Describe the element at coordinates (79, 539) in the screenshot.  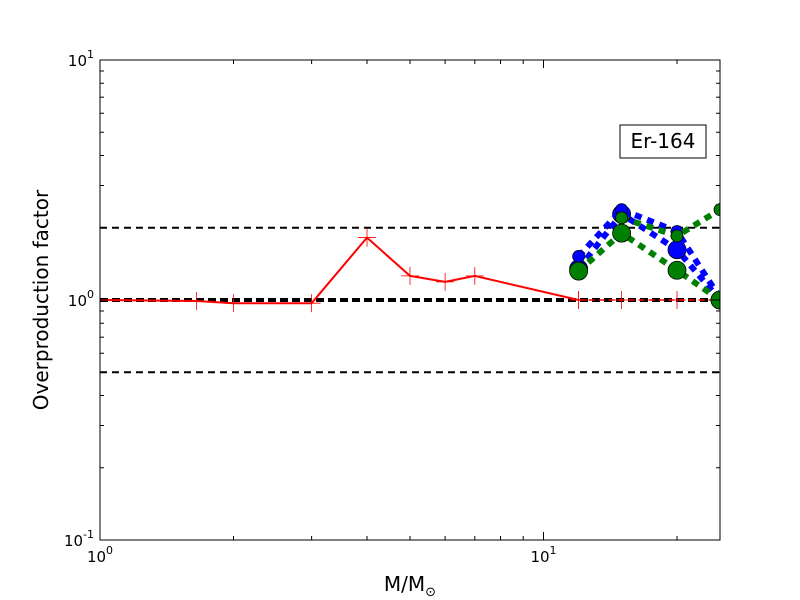
I see `y-tick-label: 10⁻¹` at that location.